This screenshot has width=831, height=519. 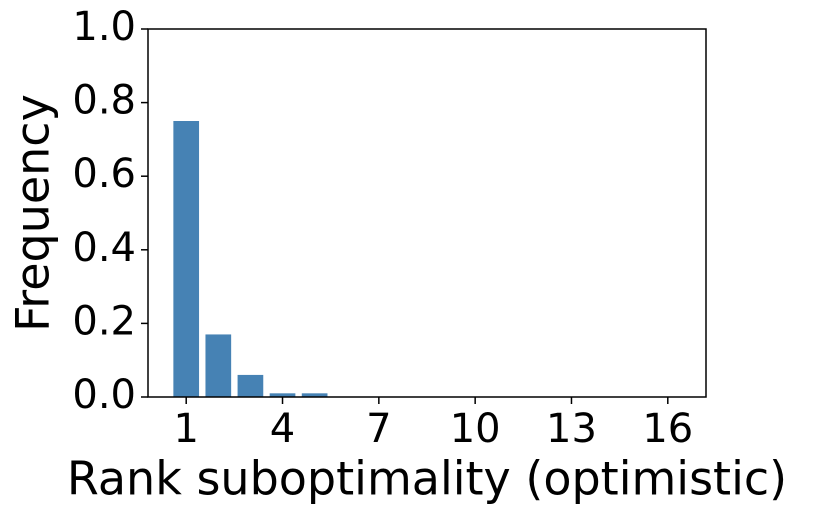 What do you see at coordinates (33, 213) in the screenshot?
I see `y-axis-label: Frequency` at bounding box center [33, 213].